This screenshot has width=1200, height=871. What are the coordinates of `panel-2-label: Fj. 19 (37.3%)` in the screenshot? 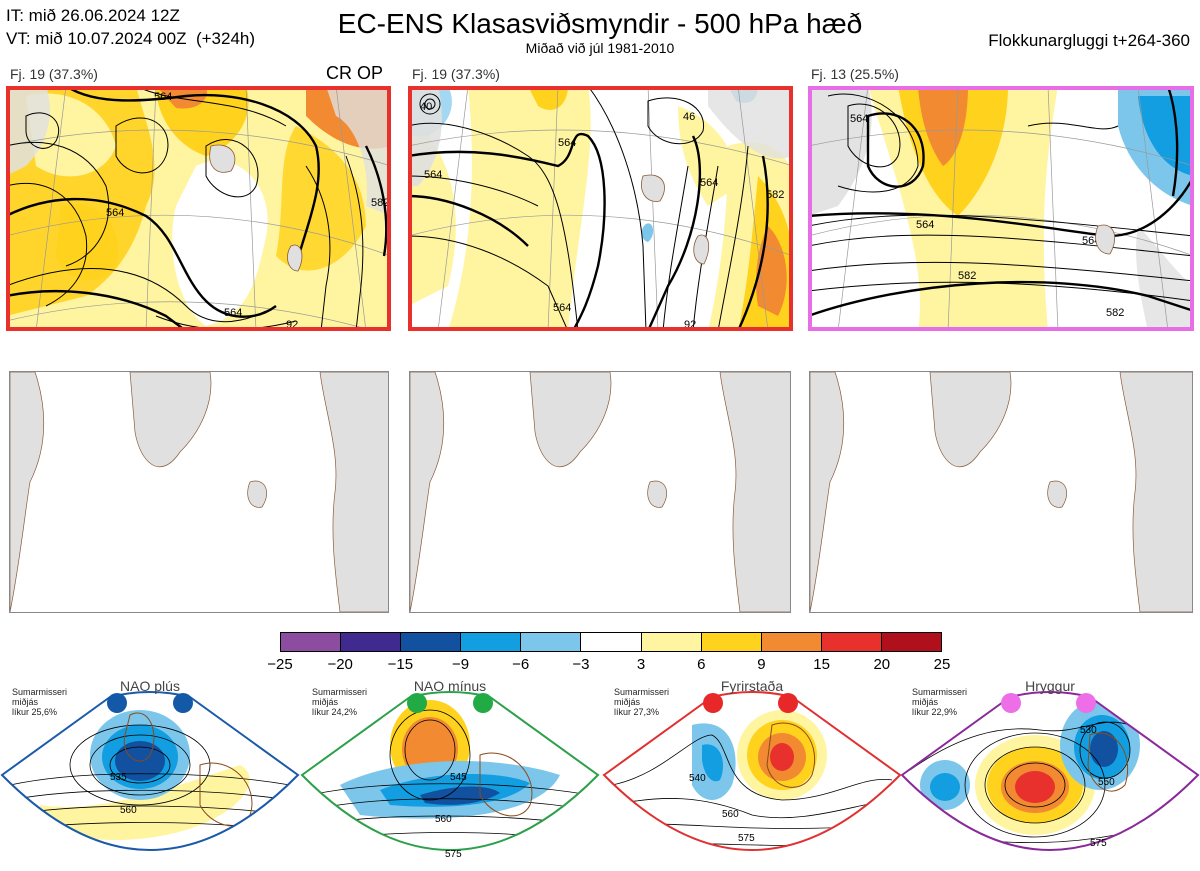 It's located at (456, 74).